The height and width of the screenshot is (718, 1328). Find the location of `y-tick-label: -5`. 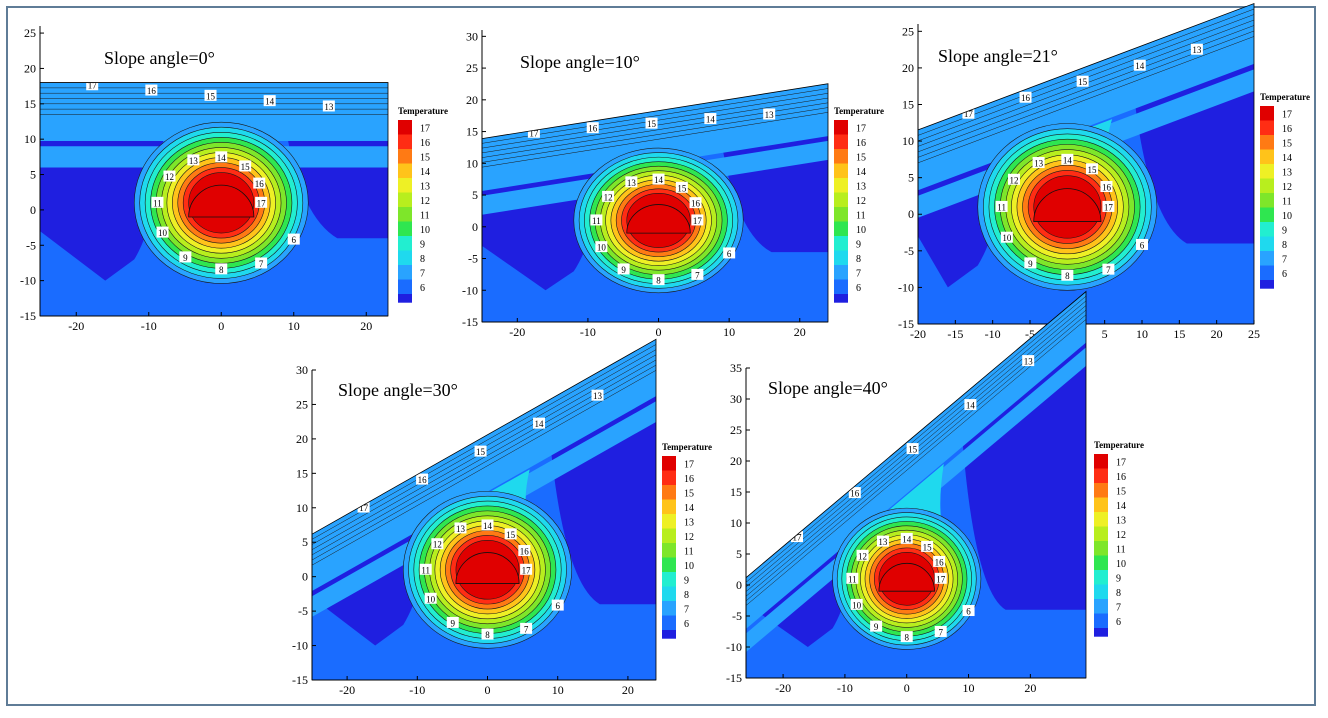

y-tick-label: -5 is located at coordinates (909, 251).